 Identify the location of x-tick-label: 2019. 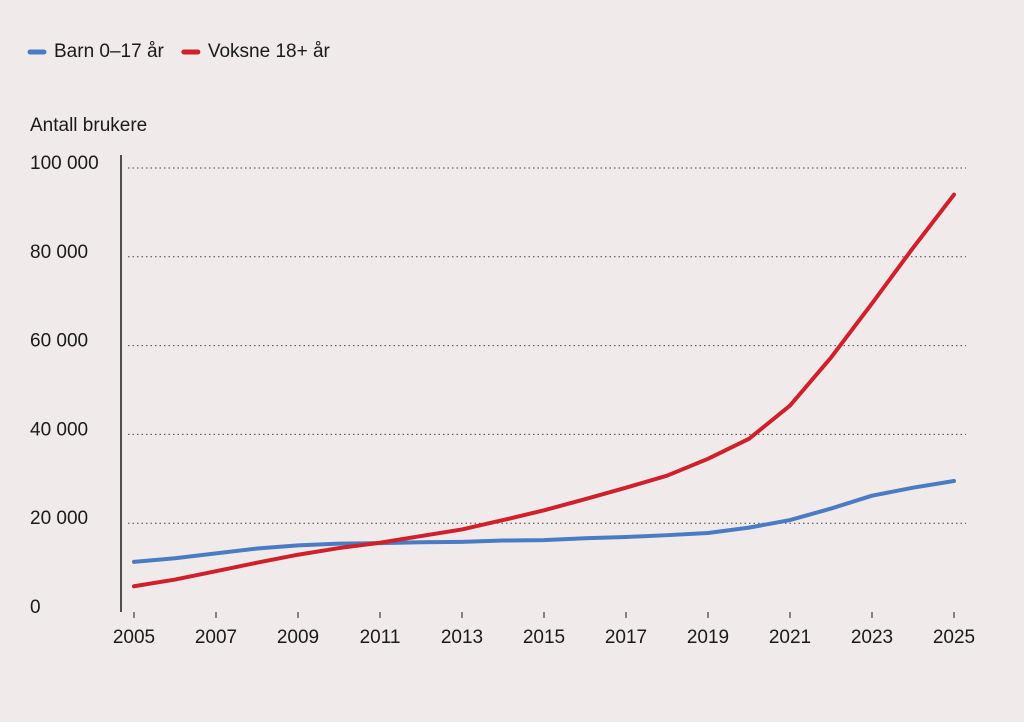
(708, 637).